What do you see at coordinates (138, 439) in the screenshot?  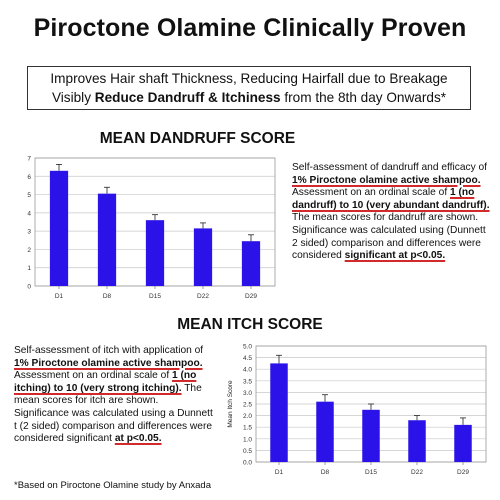 I see `itch-desc-highlight-3: at p<0.05.` at bounding box center [138, 439].